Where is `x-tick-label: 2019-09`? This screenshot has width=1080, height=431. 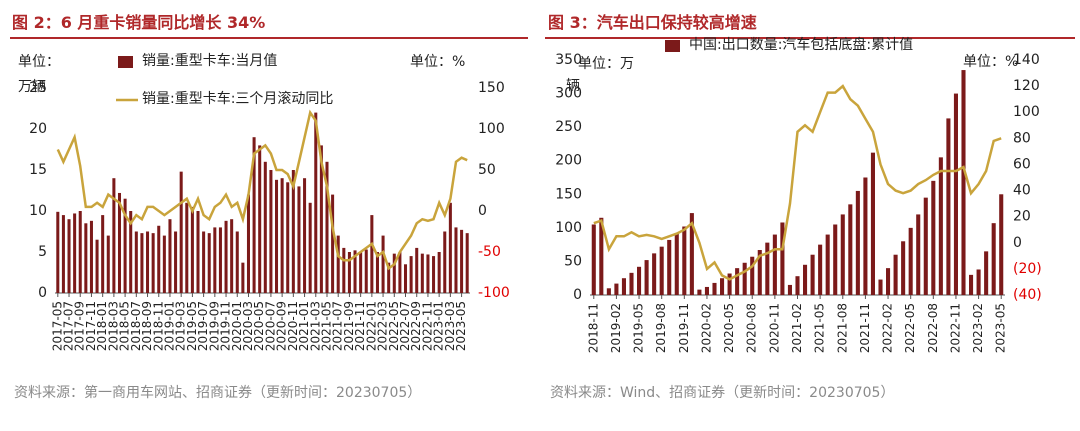
x-tick-label: 2019-09 is located at coordinates (214, 326).